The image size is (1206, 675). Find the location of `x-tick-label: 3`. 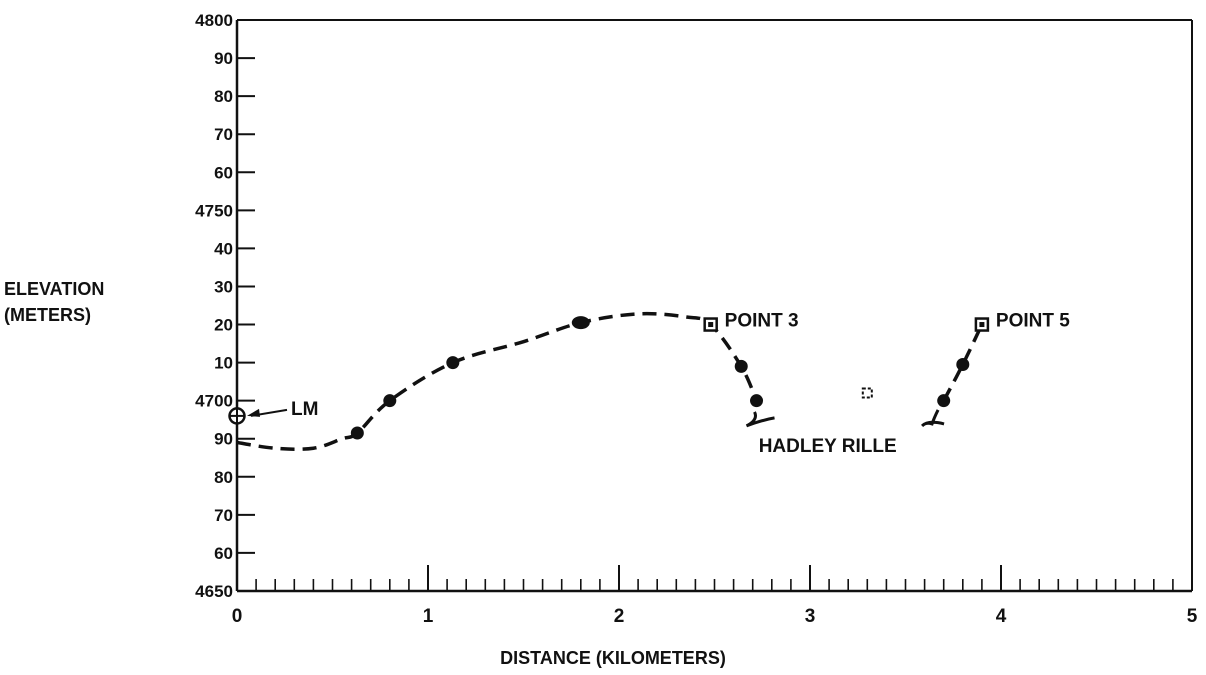

x-tick-label: 3 is located at coordinates (810, 616).